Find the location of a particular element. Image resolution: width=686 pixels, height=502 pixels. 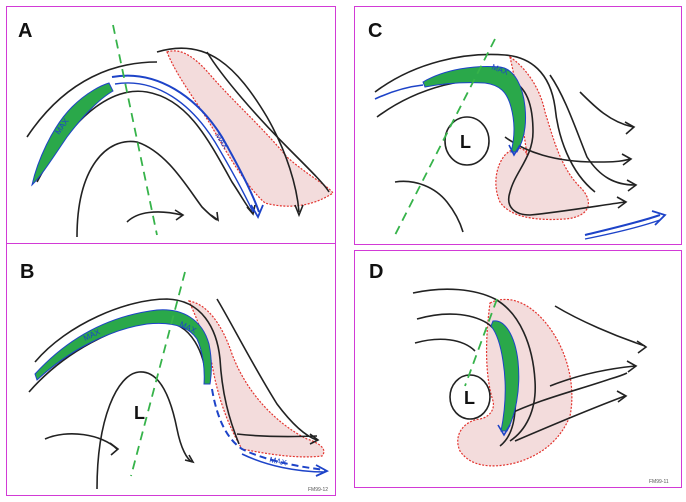

panel-label: C is located at coordinates (375, 31).